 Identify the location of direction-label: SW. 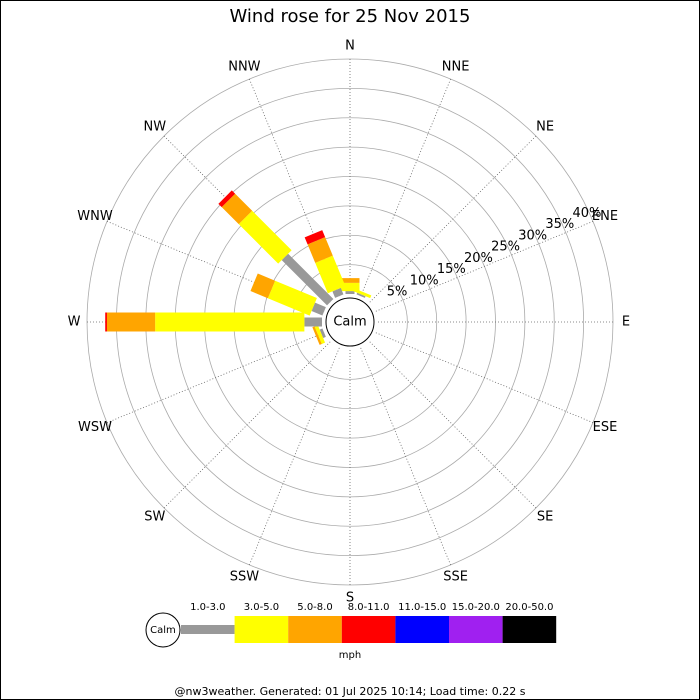
(154, 517).